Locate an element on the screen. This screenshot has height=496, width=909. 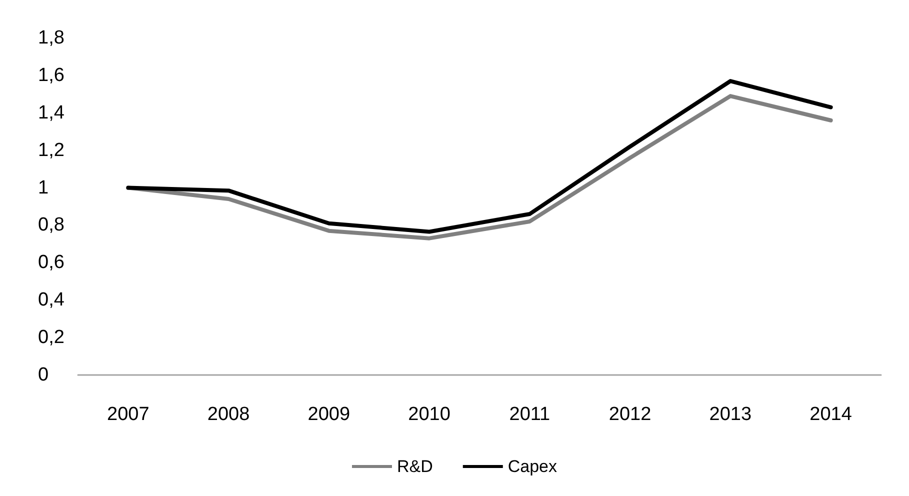
y-tick-label: 0,6 is located at coordinates (51, 263).